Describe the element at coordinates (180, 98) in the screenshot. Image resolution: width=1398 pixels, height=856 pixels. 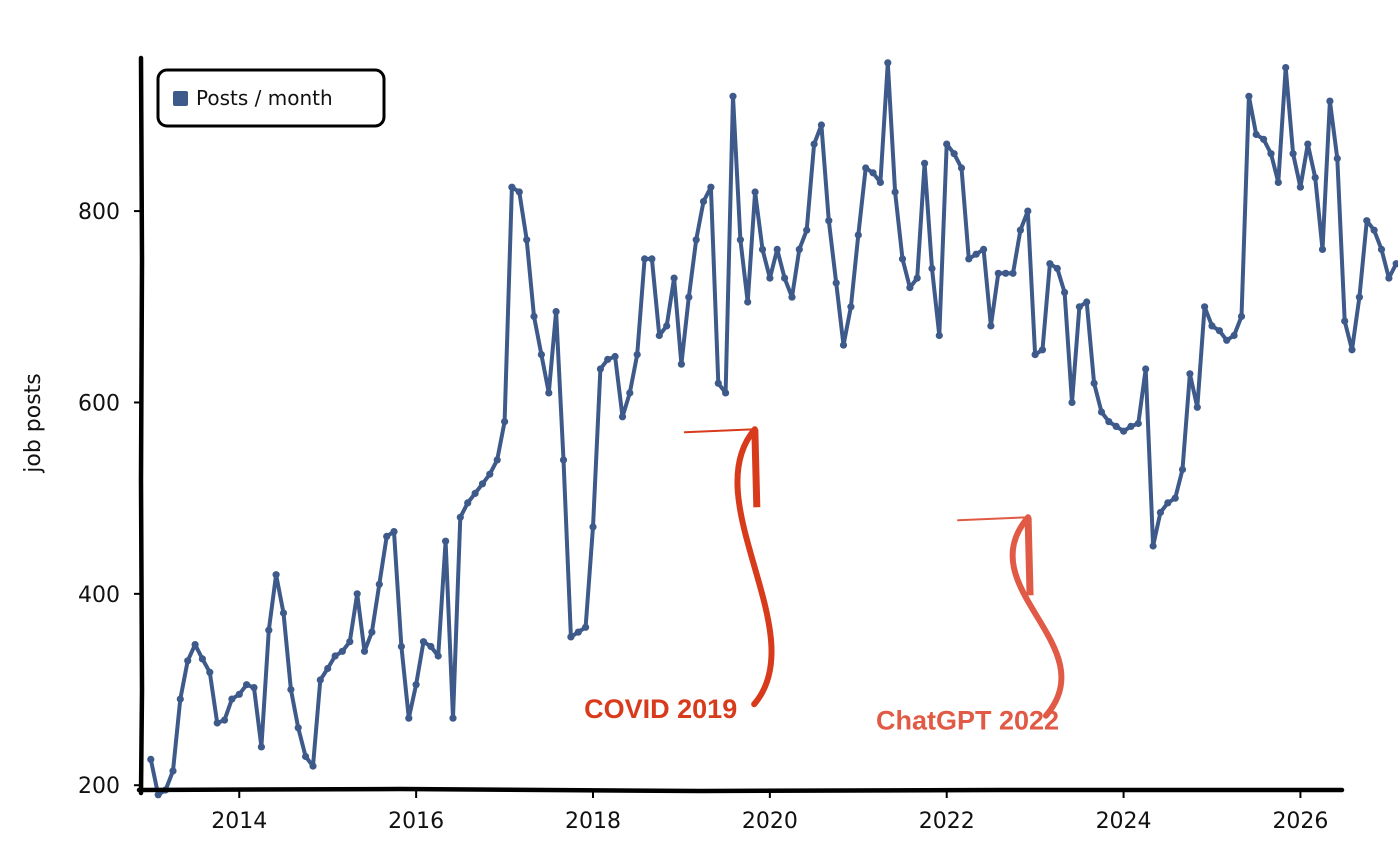
I see `legend-swatch` at that location.